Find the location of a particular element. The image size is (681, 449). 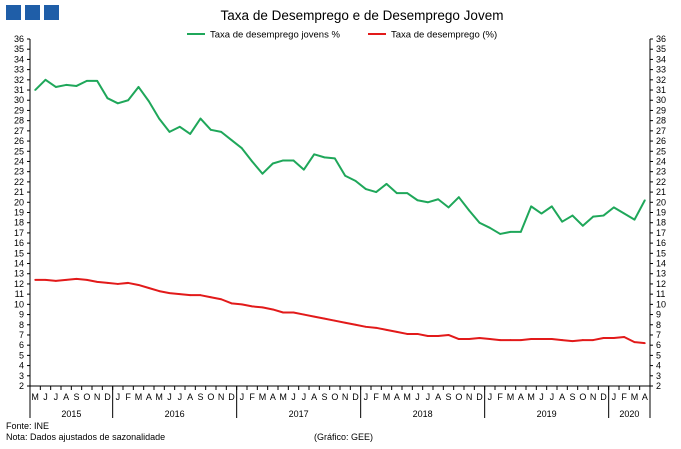

y-tick-label-left: 31 is located at coordinates (19, 90).